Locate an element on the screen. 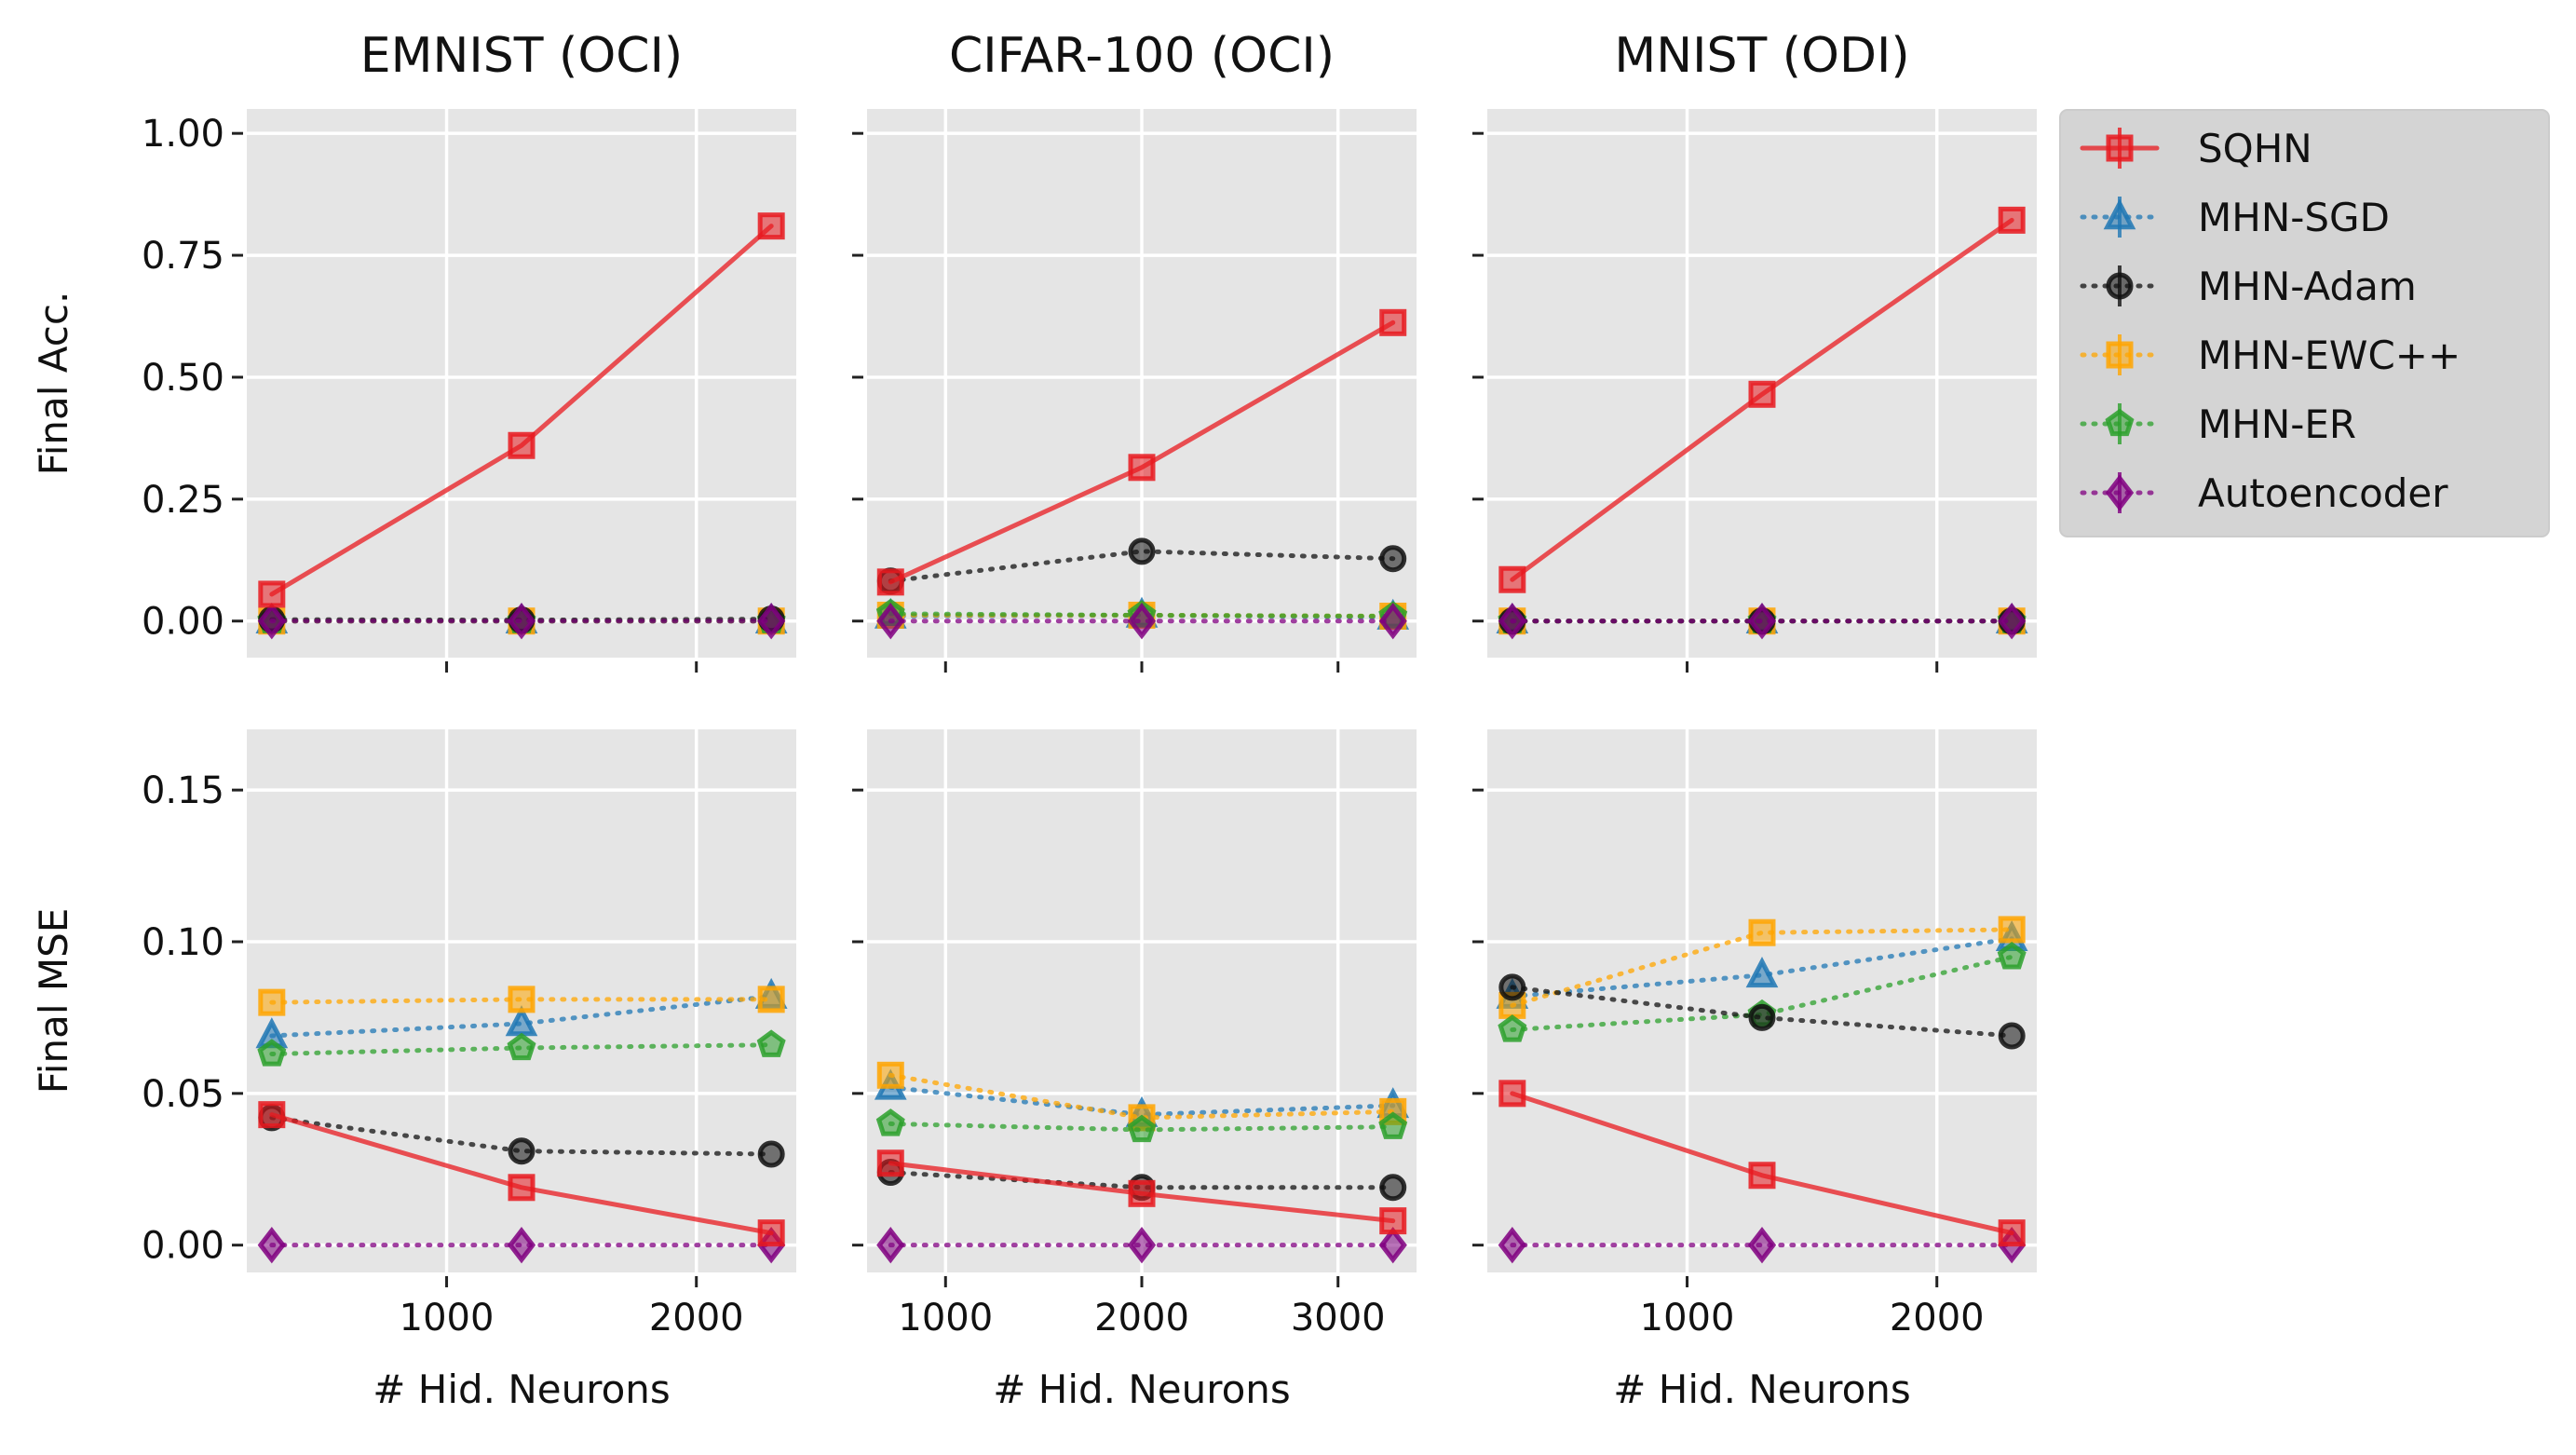 The height and width of the screenshot is (1455, 2576). legend-label: MHN-ER is located at coordinates (2277, 424).